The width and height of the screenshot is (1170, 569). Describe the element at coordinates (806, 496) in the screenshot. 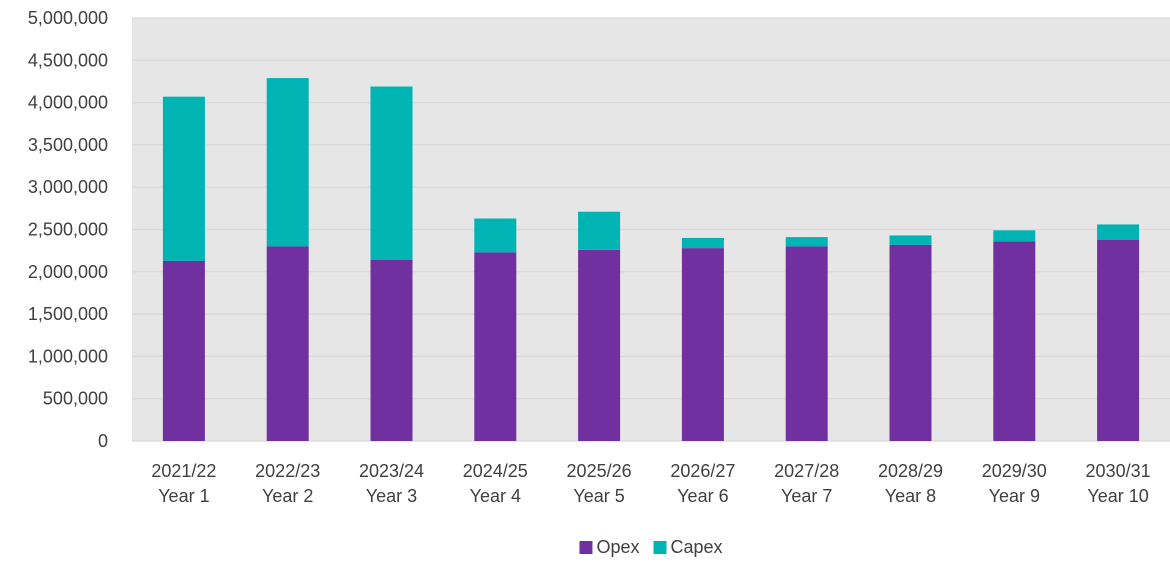

I see `x-tick-label: Year 7` at that location.